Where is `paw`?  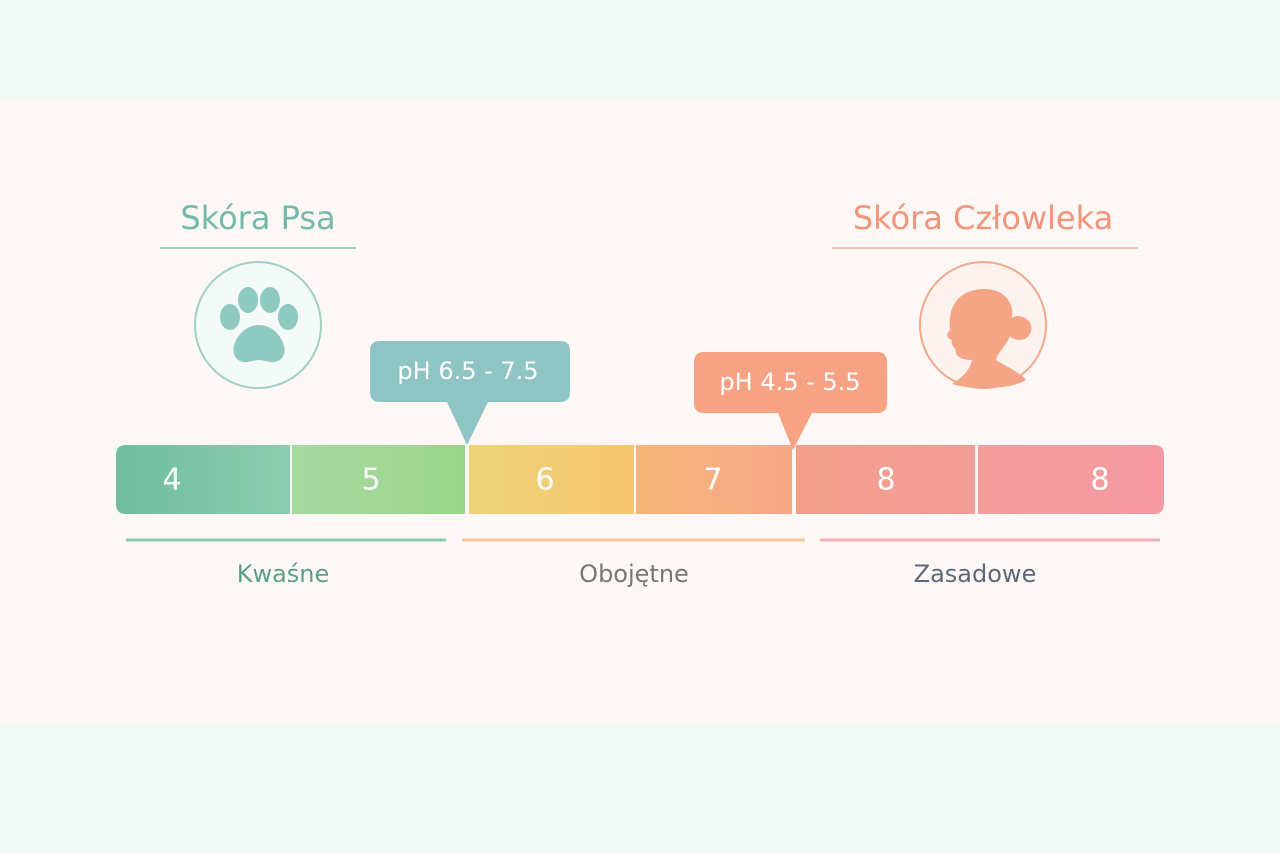
paw is located at coordinates (259, 325).